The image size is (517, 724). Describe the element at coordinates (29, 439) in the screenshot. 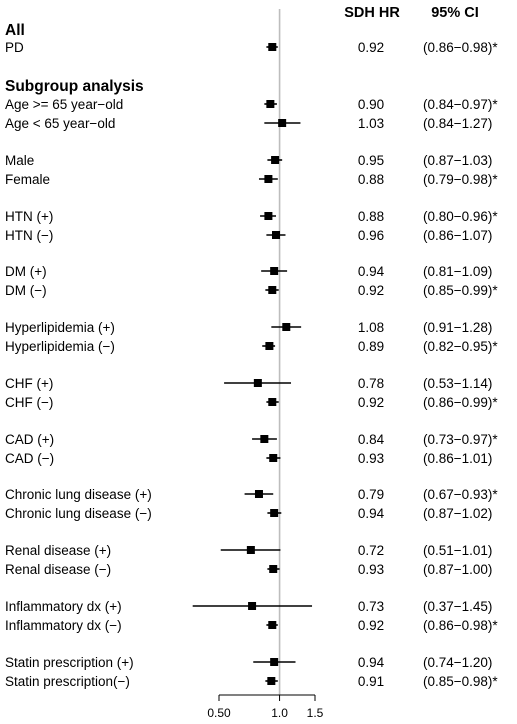

I see `row-label: CAD (+)` at that location.